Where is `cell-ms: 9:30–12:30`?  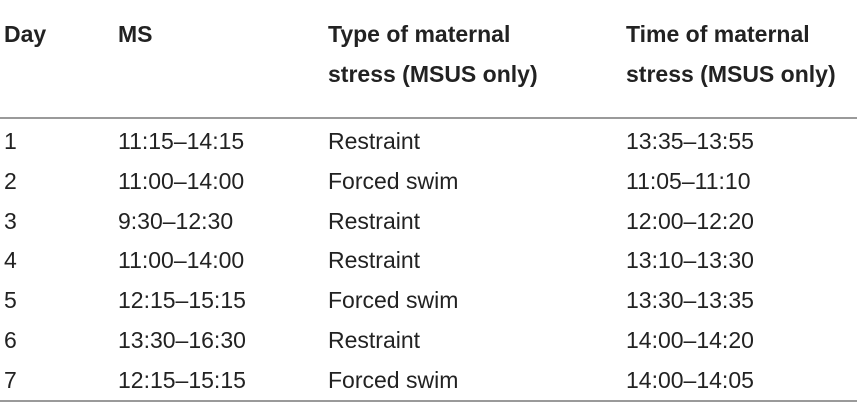
cell-ms: 9:30–12:30 is located at coordinates (176, 220).